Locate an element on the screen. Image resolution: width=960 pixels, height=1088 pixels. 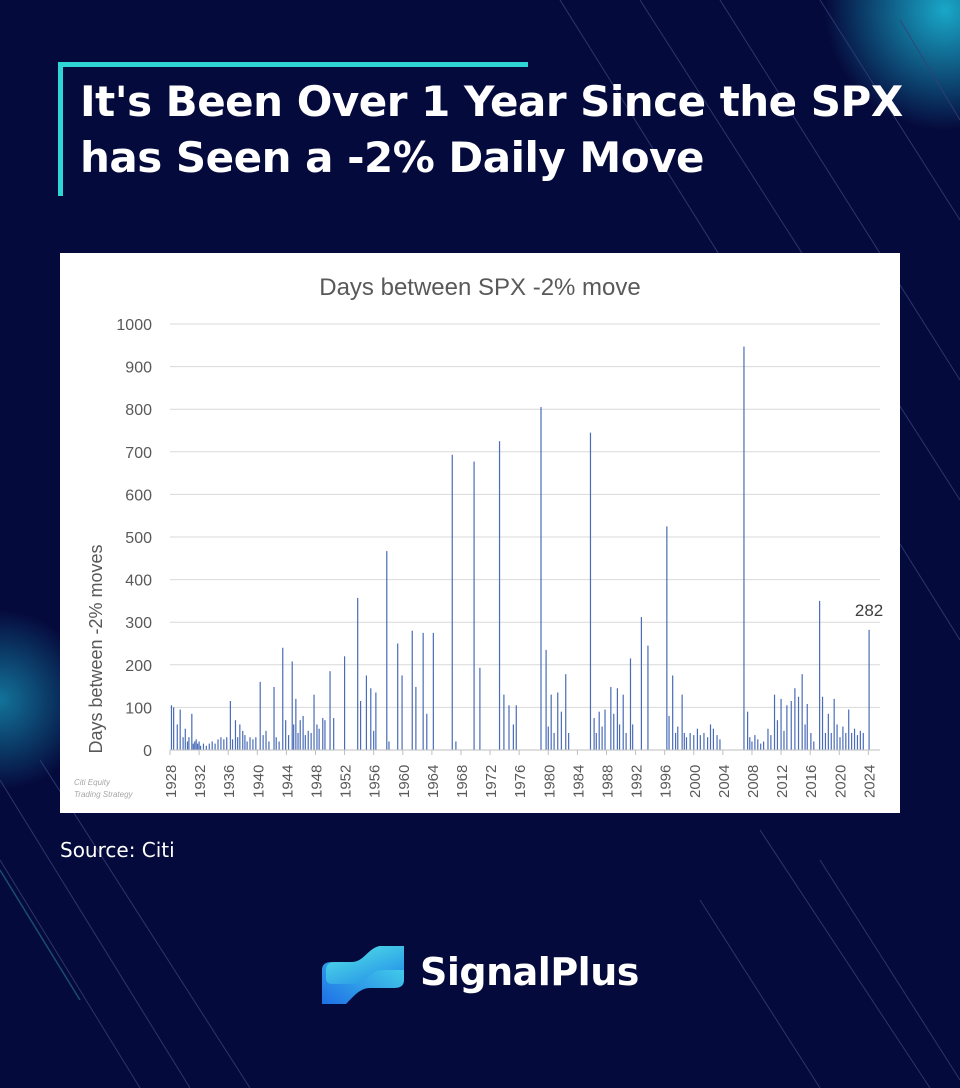
x-tick-label: 1932 is located at coordinates (200, 781).